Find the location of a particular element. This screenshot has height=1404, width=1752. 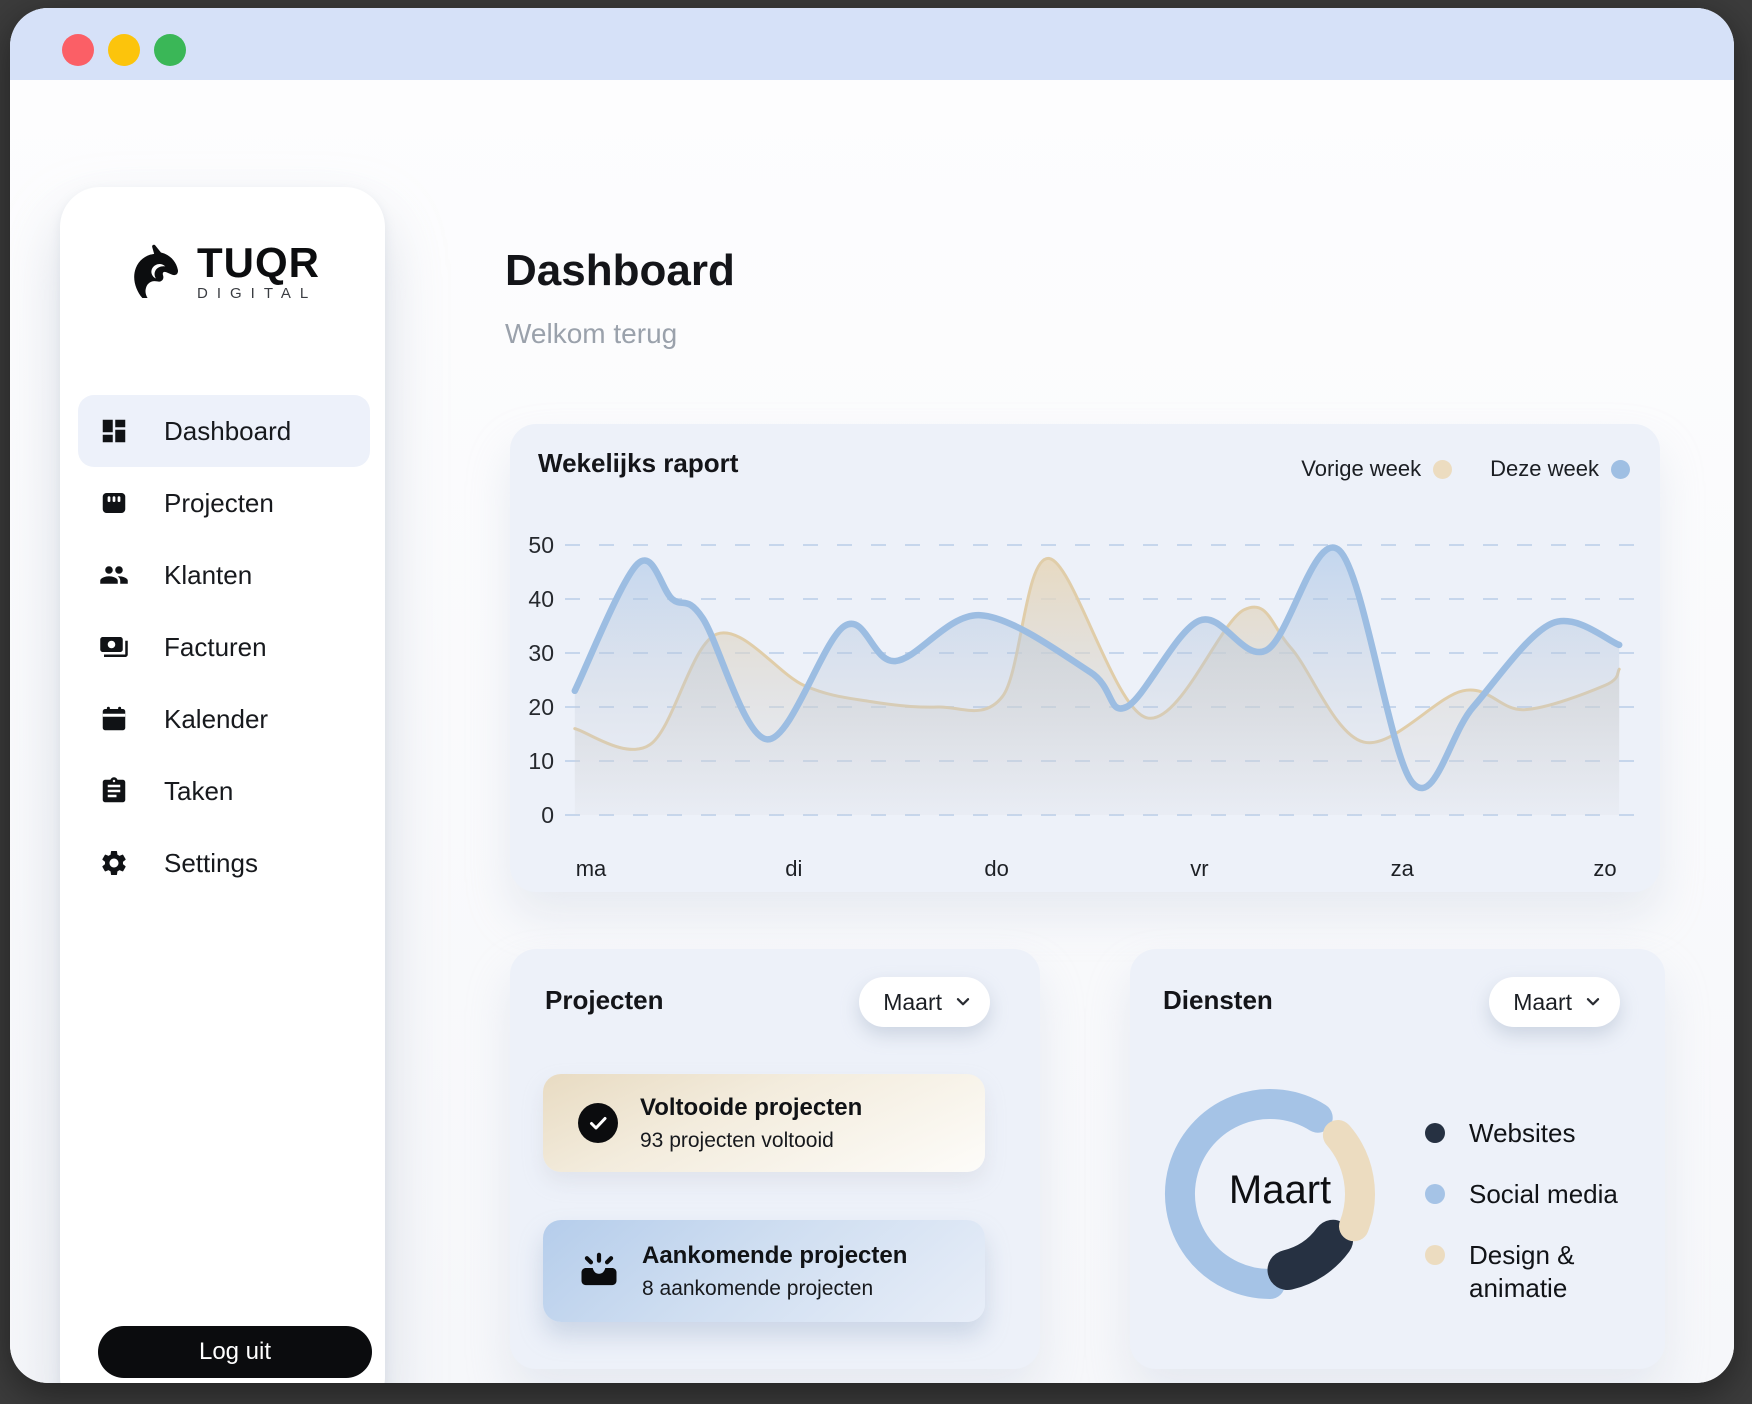

projects-card: Projecten Maart Voltooide projecten is located at coordinates (775, 1159).